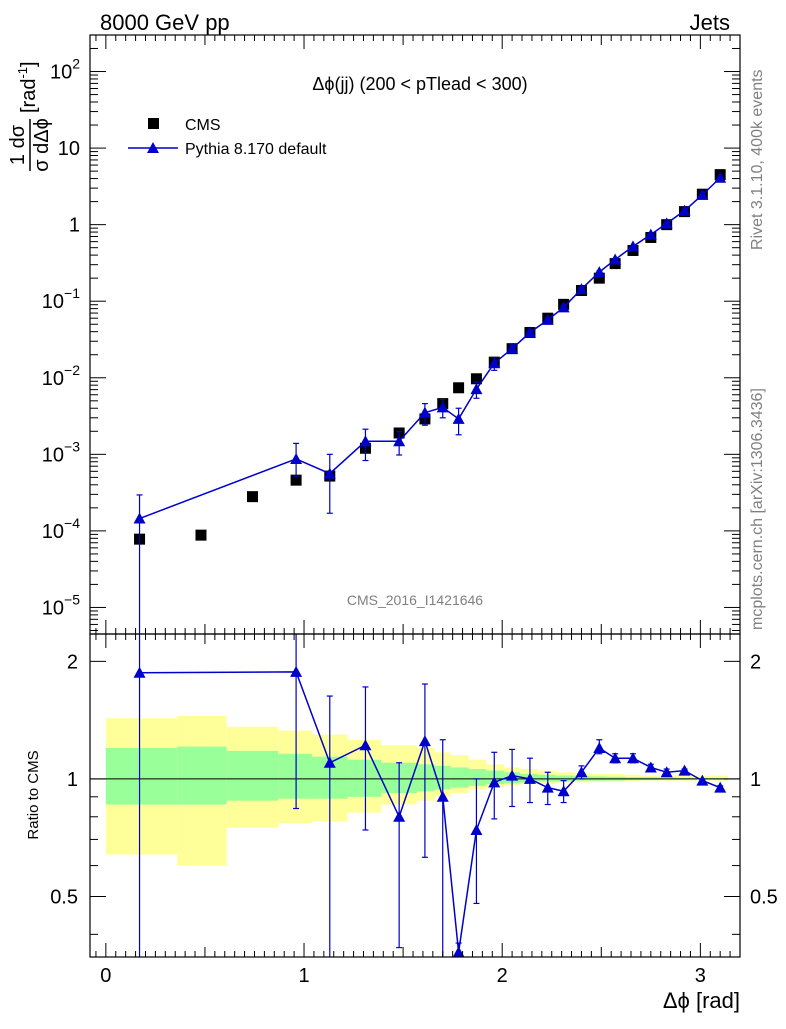 The width and height of the screenshot is (786, 1029). What do you see at coordinates (29, 96) in the screenshot?
I see `main-ylabel-unit-text: [rad` at bounding box center [29, 96].